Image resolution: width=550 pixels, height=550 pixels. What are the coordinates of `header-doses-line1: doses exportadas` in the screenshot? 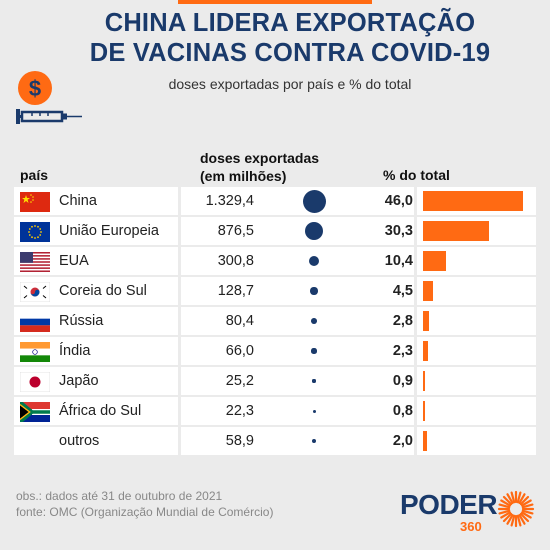 It's located at (260, 158).